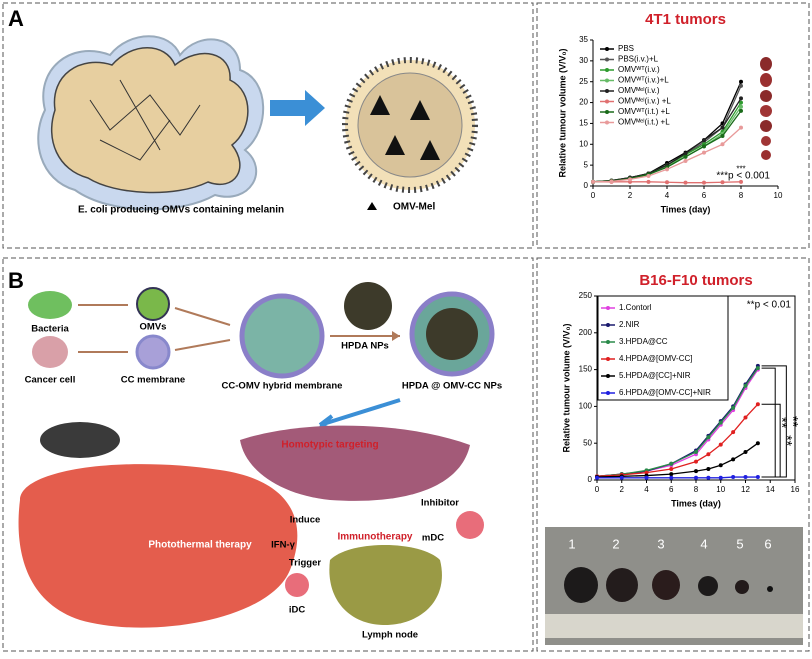  I want to click on x-tick-label: 8, so click(696, 489).